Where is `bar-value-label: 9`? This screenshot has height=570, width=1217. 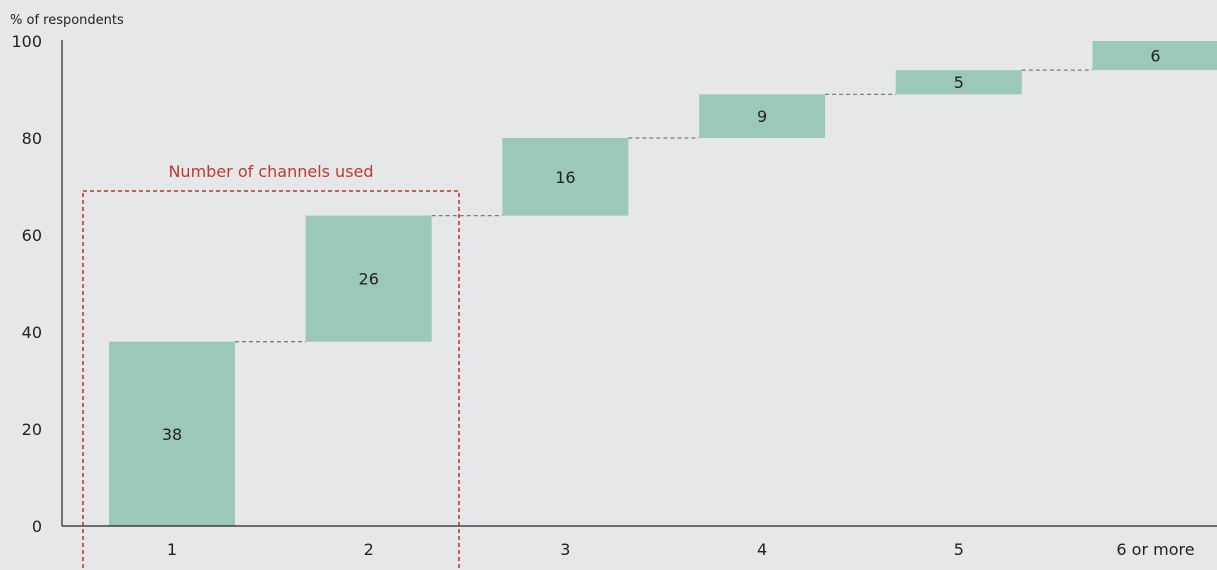
bar-value-label: 9 is located at coordinates (762, 116).